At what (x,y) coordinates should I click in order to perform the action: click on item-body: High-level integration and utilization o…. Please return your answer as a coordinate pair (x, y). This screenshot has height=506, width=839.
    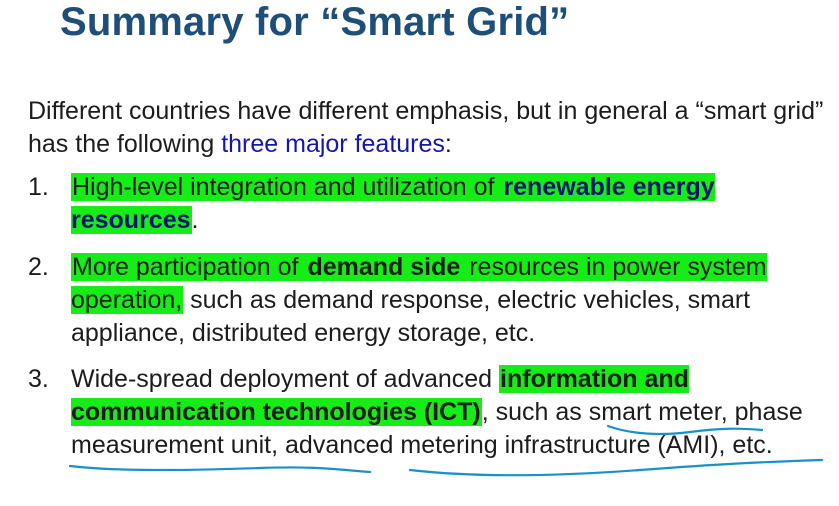
    Looking at the image, I should click on (451, 204).